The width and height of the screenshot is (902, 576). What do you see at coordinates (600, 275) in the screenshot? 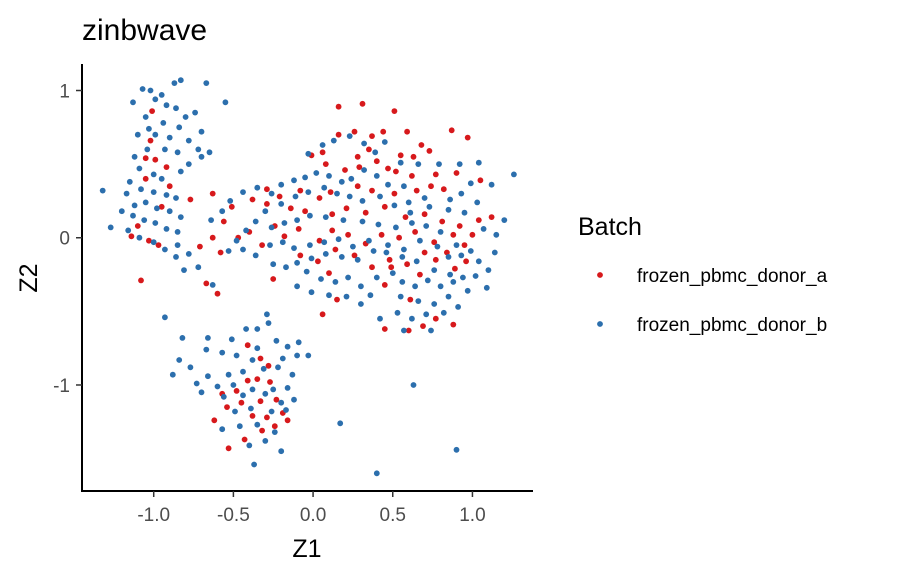
I see `legend-key-frozen-pbmc-donor-a` at bounding box center [600, 275].